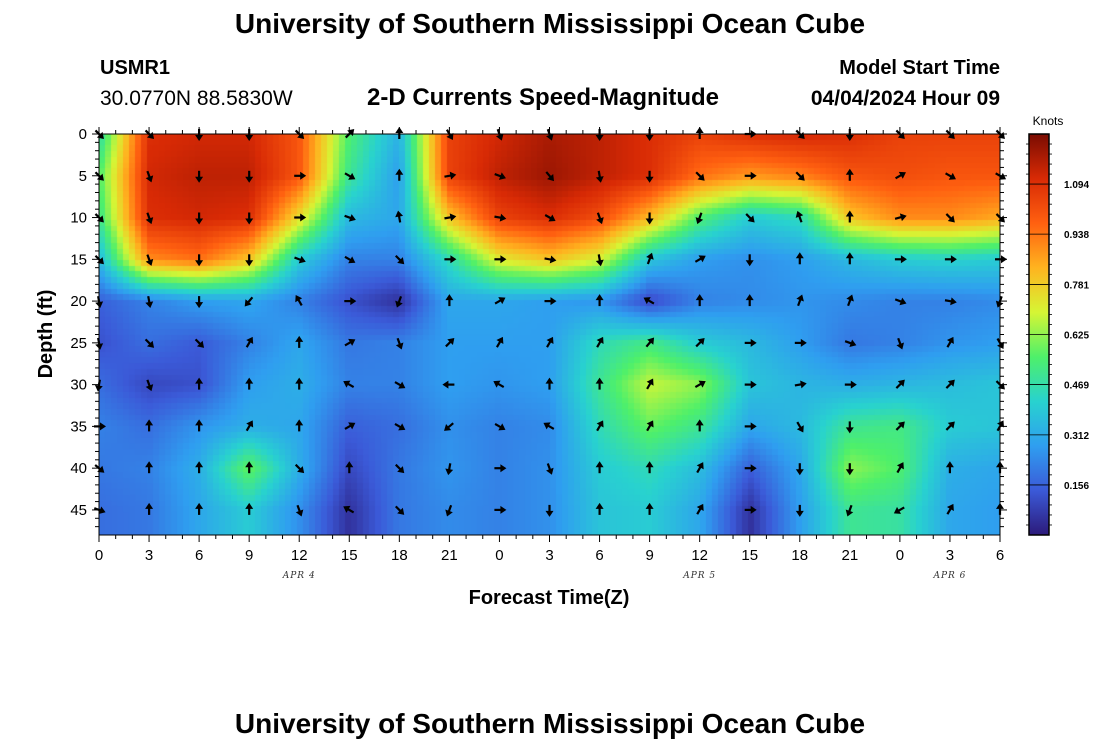 The image size is (1100, 750). What do you see at coordinates (1076, 185) in the screenshot?
I see `colorbar-tick-label: 1.094` at bounding box center [1076, 185].